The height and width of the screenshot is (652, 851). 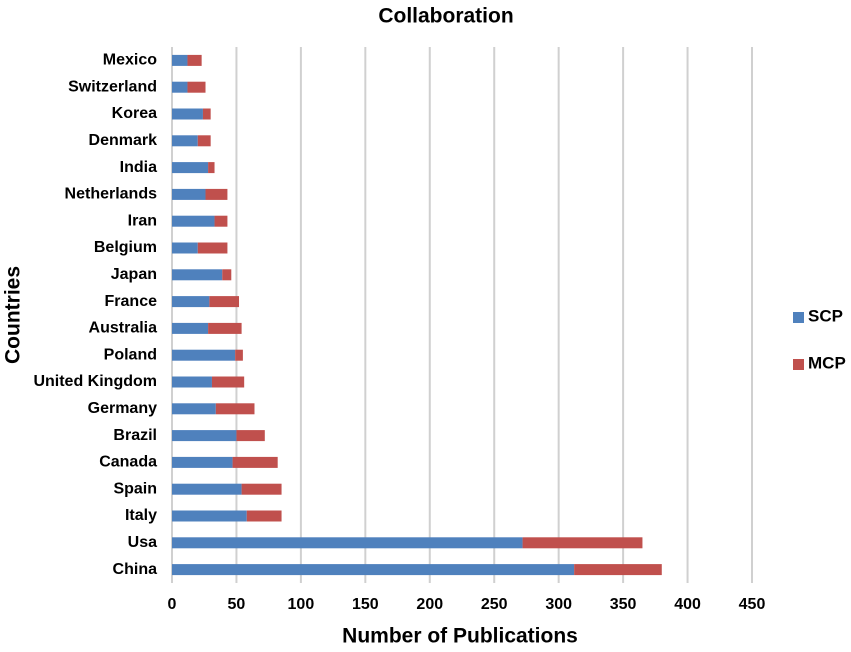 What do you see at coordinates (123, 140) in the screenshot?
I see `y-tick-label: Denmark` at bounding box center [123, 140].